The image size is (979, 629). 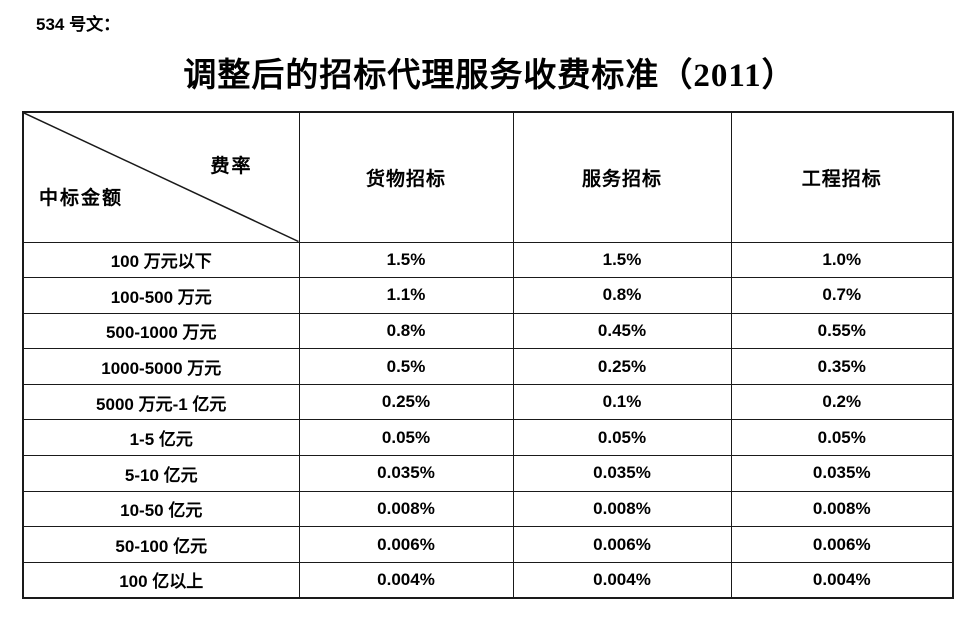 I want to click on table-row: 500-1000 万元 0.8% 0.45% 0.55%, so click(x=488, y=331).